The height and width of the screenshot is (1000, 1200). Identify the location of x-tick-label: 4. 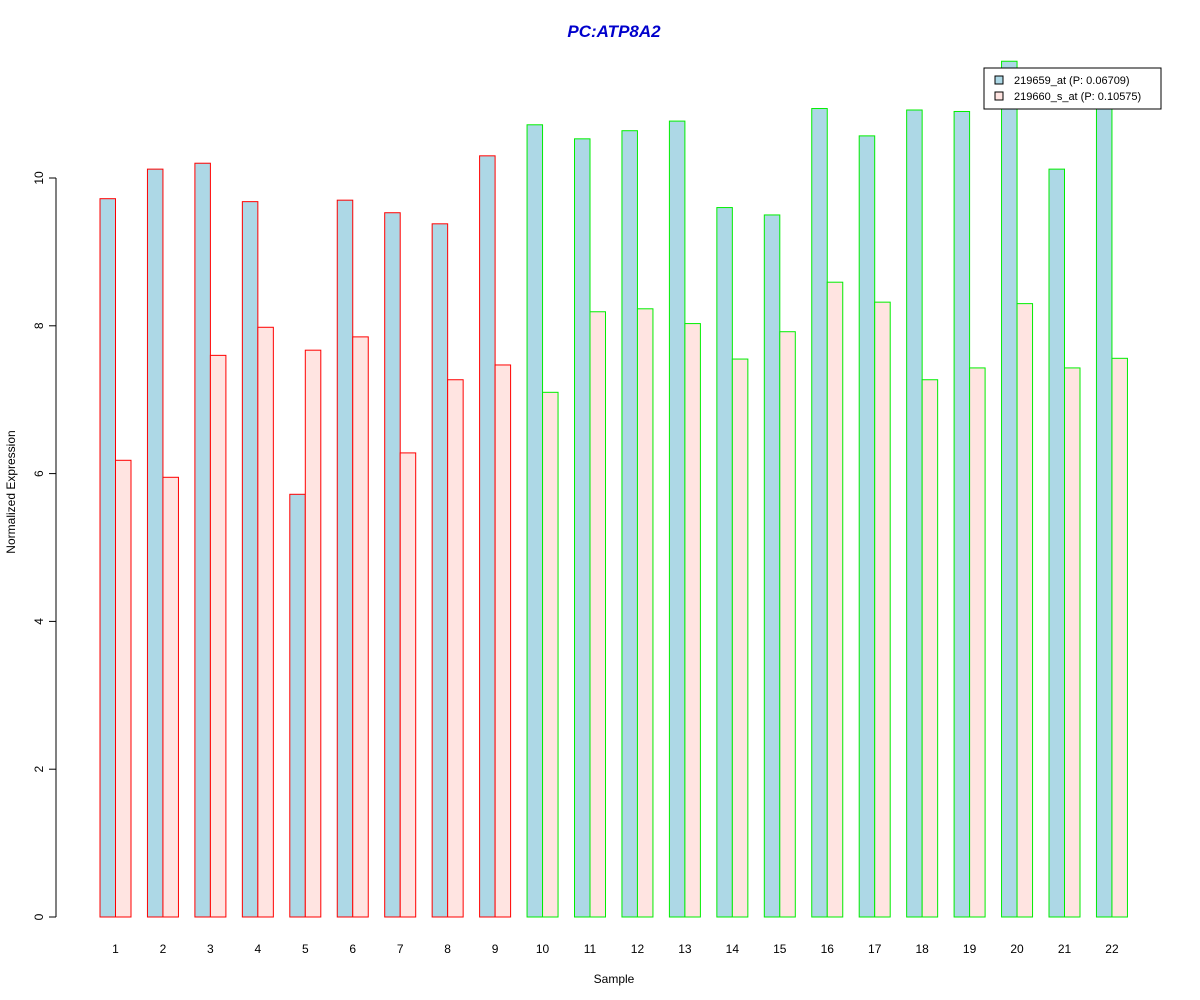
(258, 949).